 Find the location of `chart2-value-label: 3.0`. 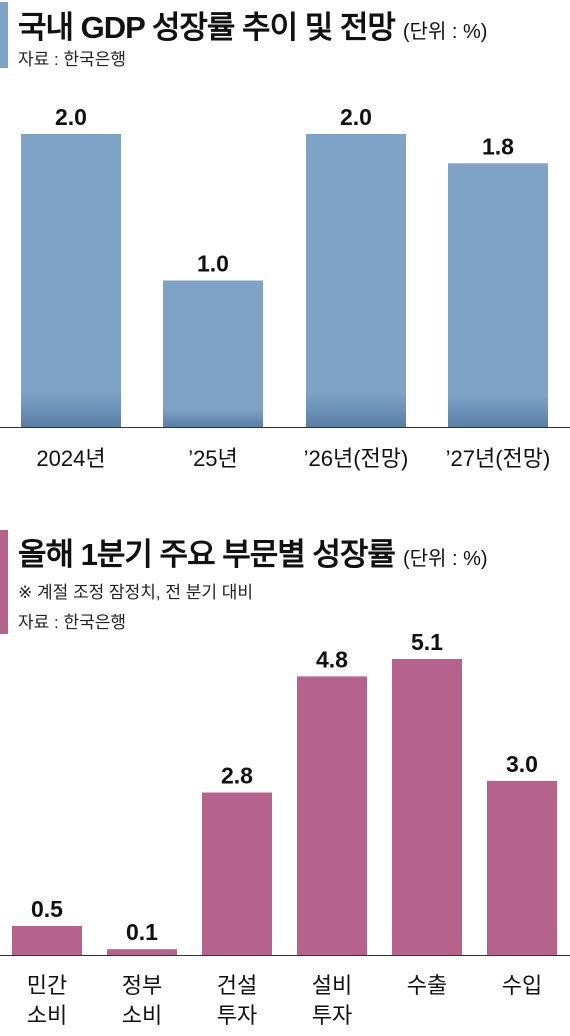

chart2-value-label: 3.0 is located at coordinates (522, 764).